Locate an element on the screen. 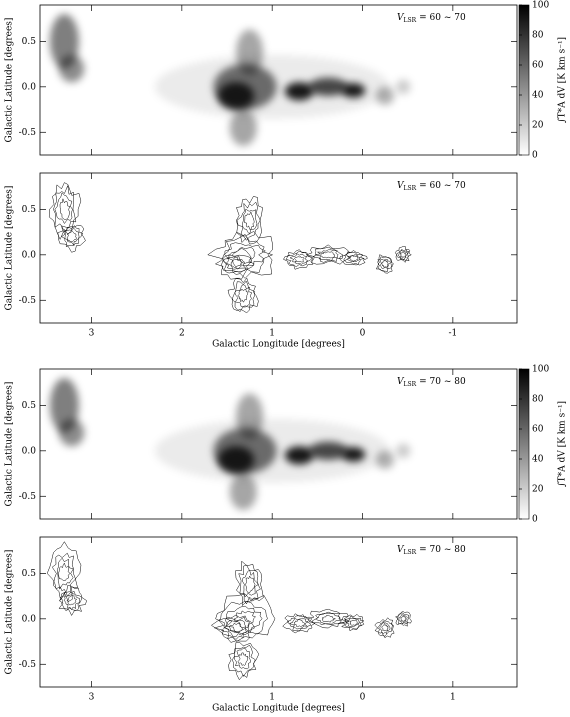 This screenshot has width=570, height=717. annotation-text: = 70 ~ 80 is located at coordinates (442, 550).